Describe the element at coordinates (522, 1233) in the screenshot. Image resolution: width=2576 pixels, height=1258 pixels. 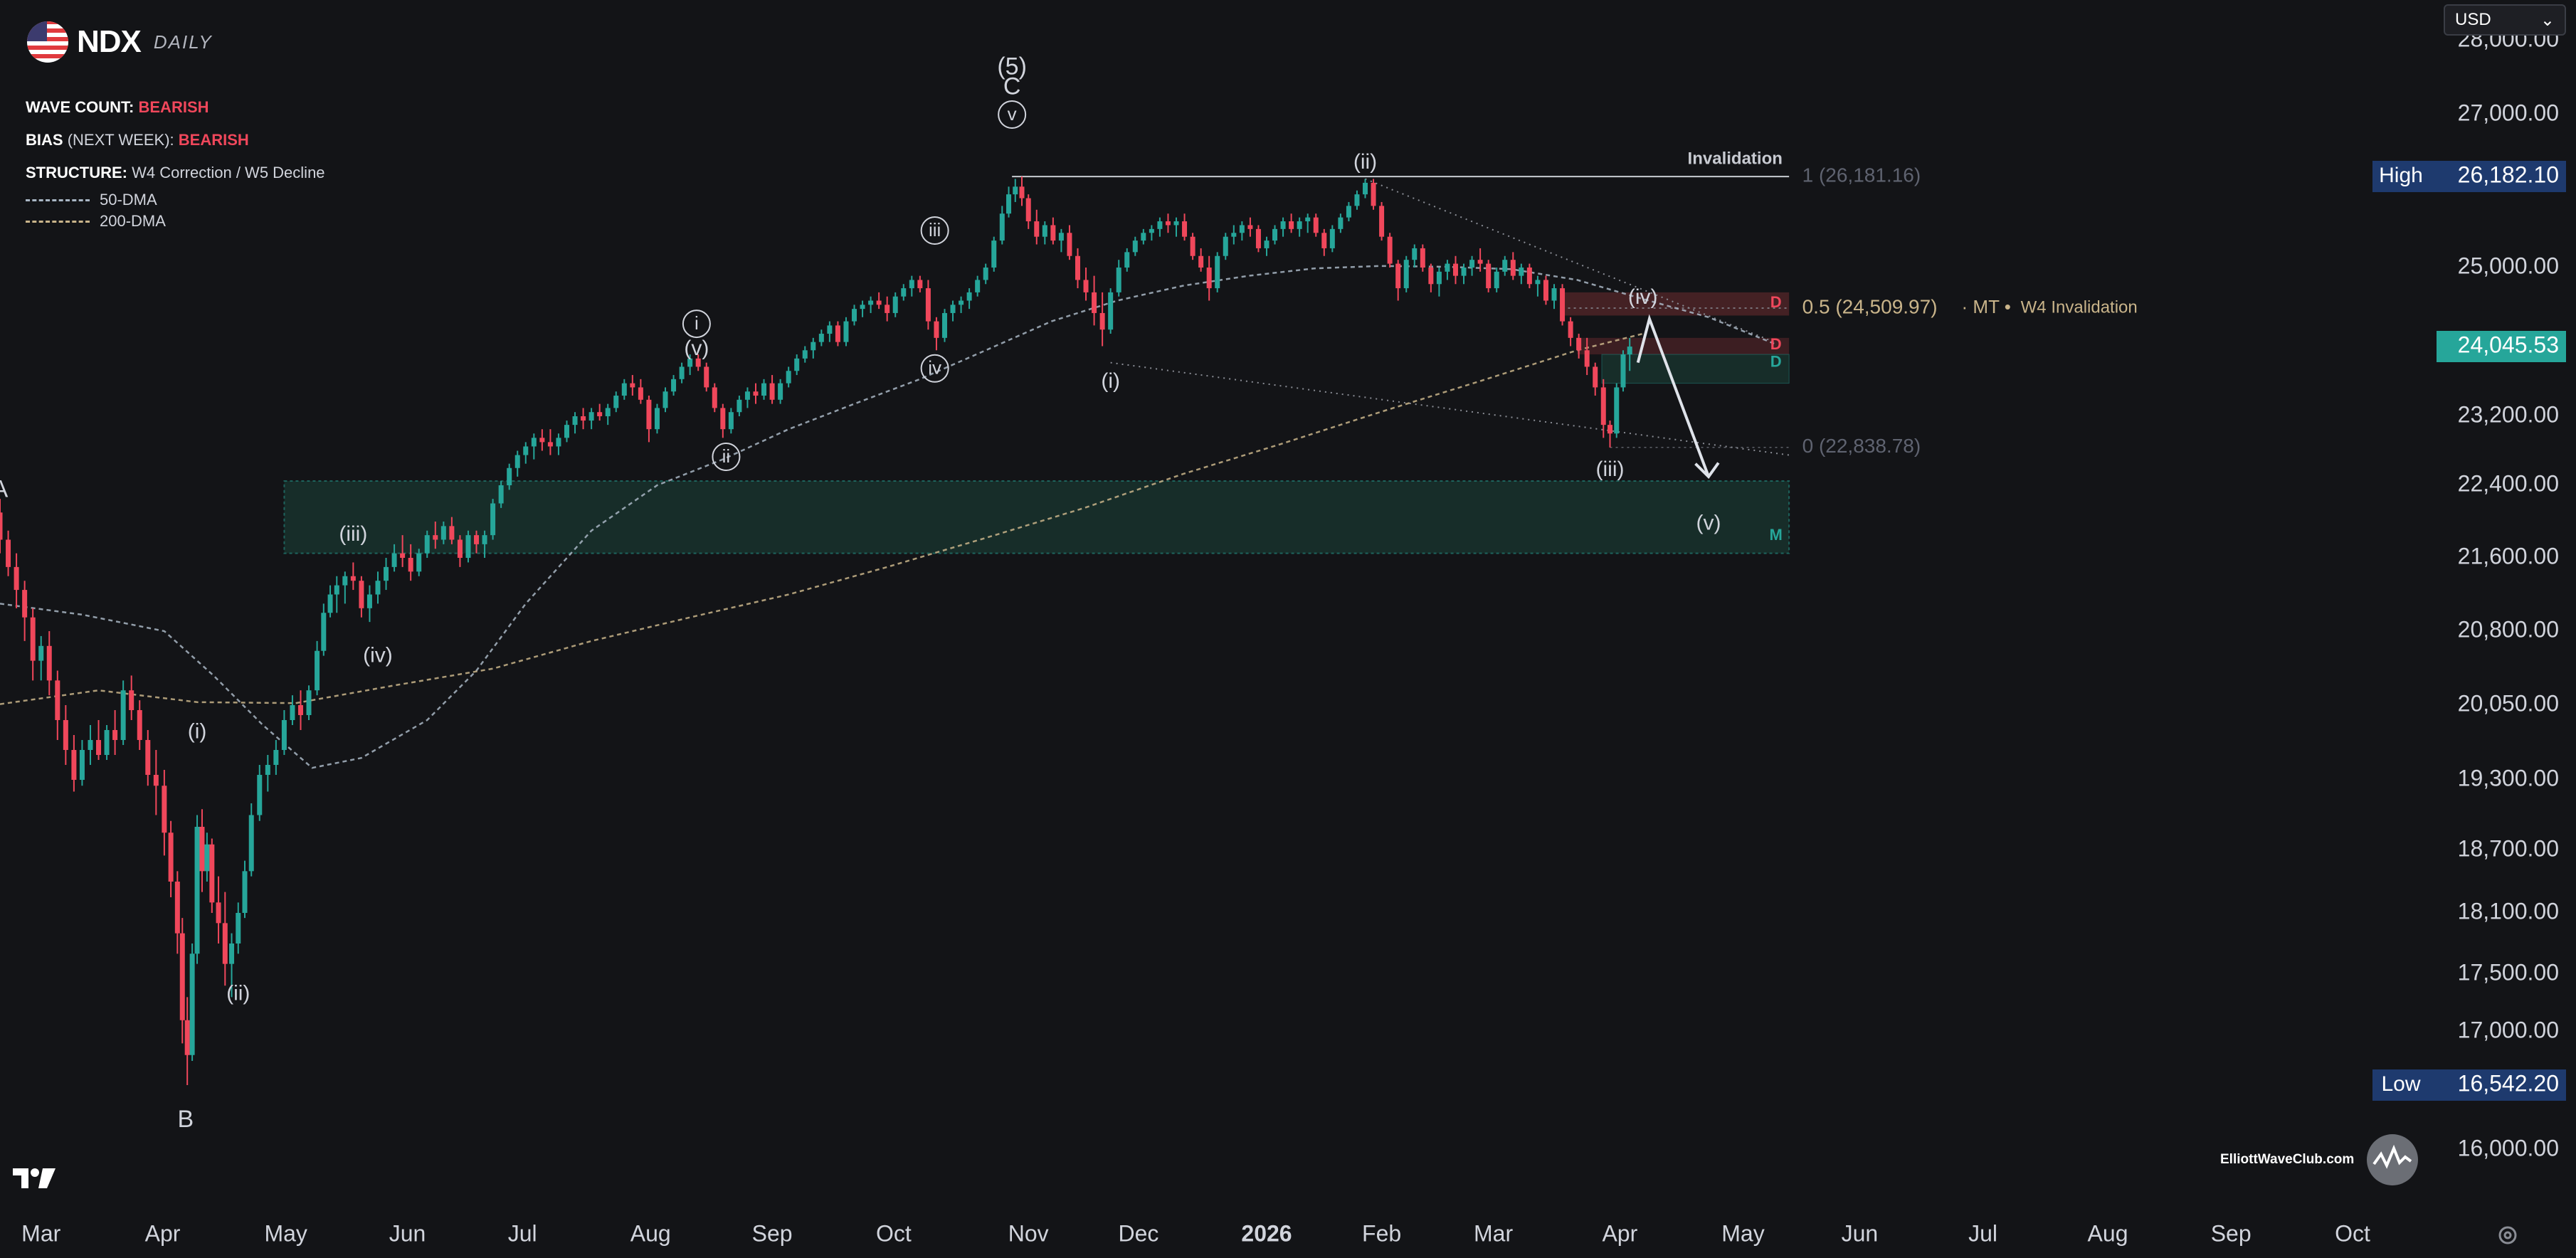
I see `time-axis-tick-label: Jul` at that location.